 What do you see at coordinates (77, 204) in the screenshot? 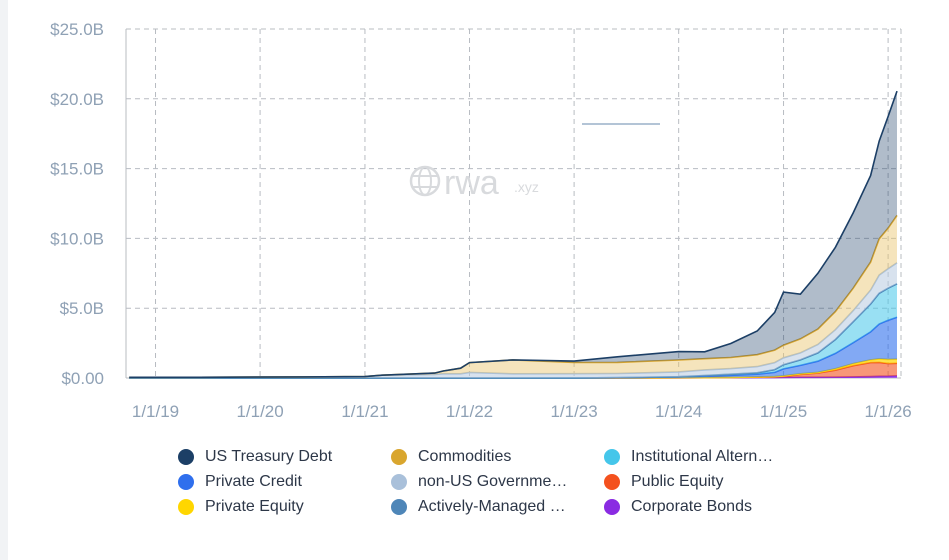
I see `y-axis-ticks: $0.00 $5.0B $10.0B $15.0B $20.0B $25.0B` at bounding box center [77, 204].